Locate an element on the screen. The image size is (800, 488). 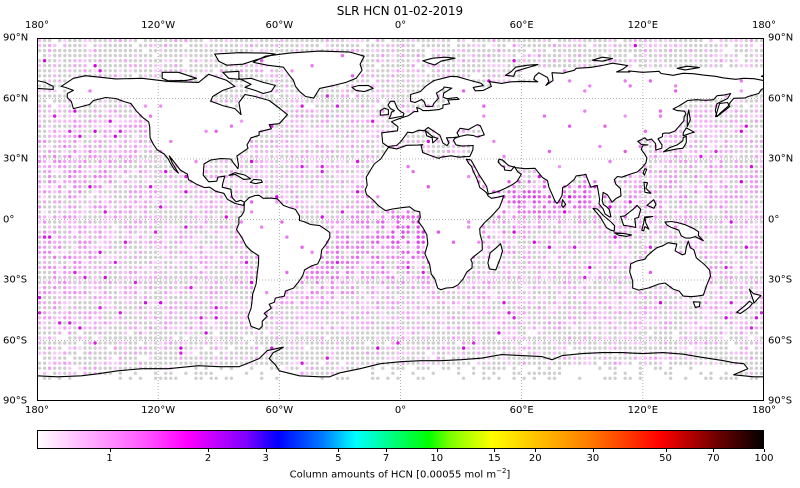
y-tick-label-left: 0° is located at coordinates (9, 219).